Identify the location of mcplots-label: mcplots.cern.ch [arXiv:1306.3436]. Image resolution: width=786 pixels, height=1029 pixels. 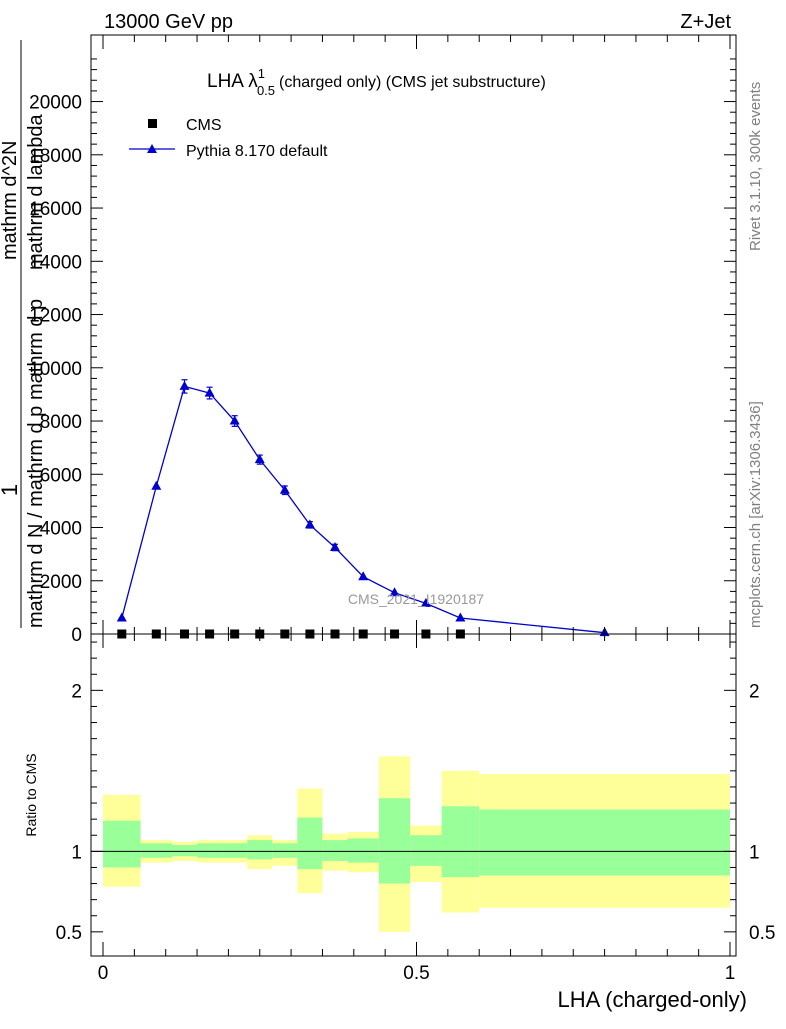
(755, 514).